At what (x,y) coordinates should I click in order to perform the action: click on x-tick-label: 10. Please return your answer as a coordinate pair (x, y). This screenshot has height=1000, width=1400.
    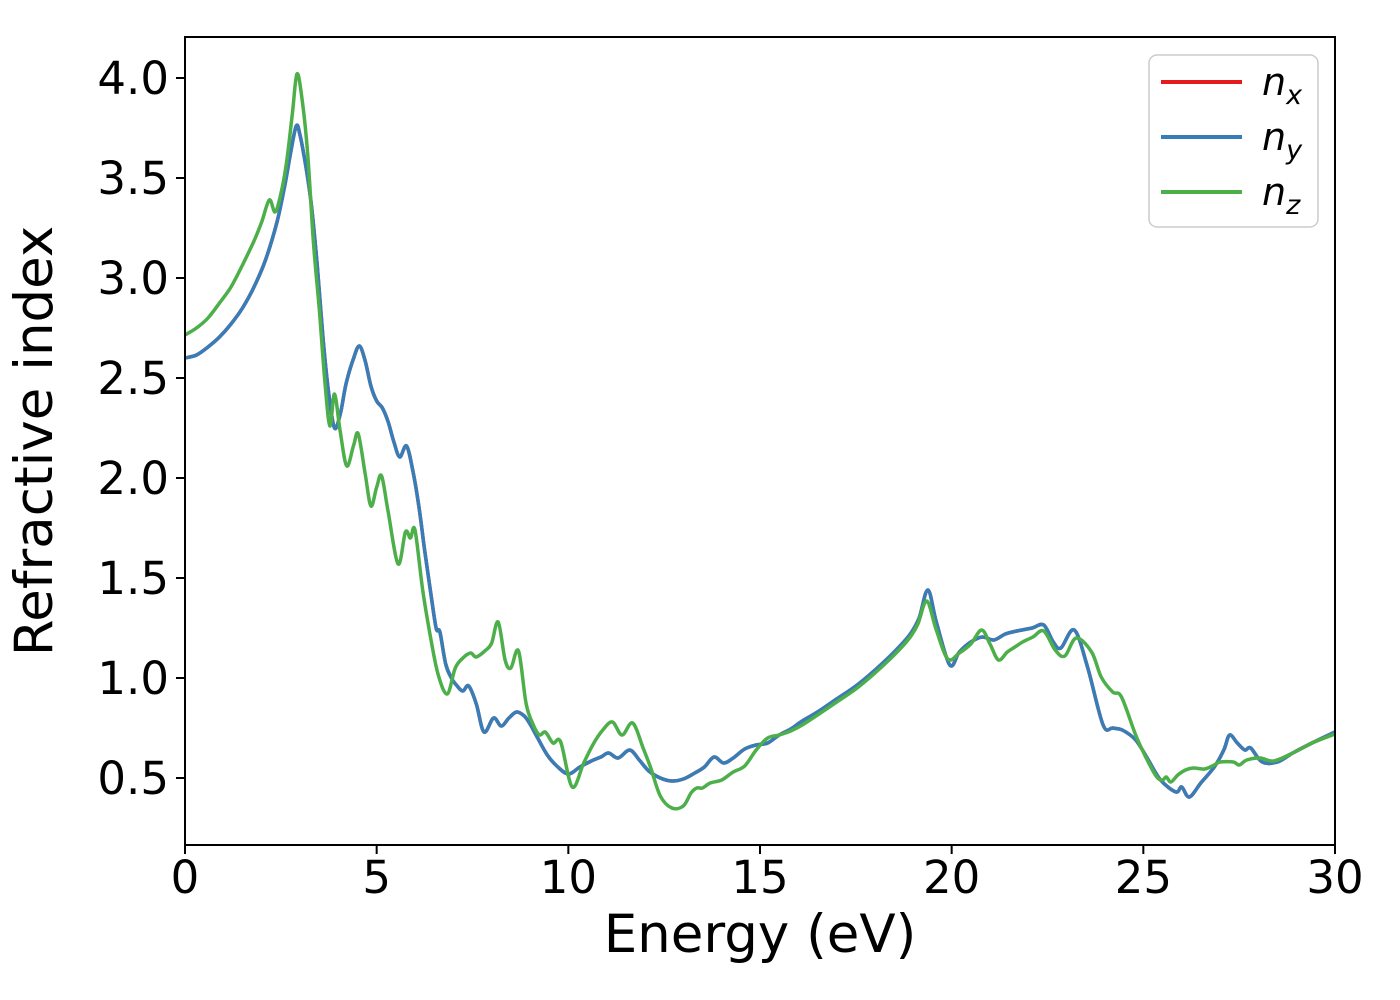
    Looking at the image, I should click on (568, 877).